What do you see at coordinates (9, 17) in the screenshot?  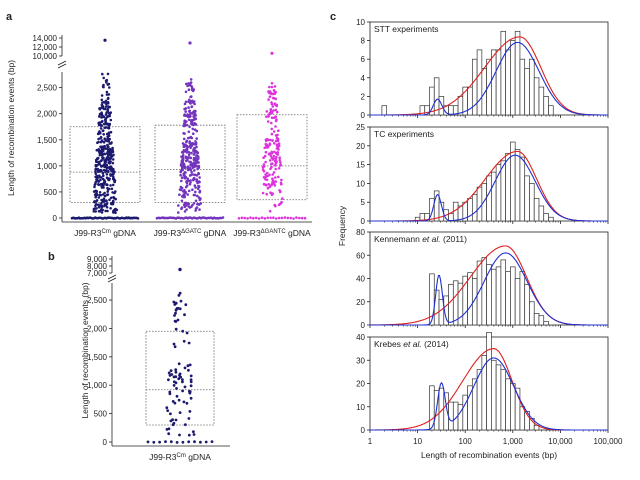 I see `panel-label-a: a` at bounding box center [9, 17].